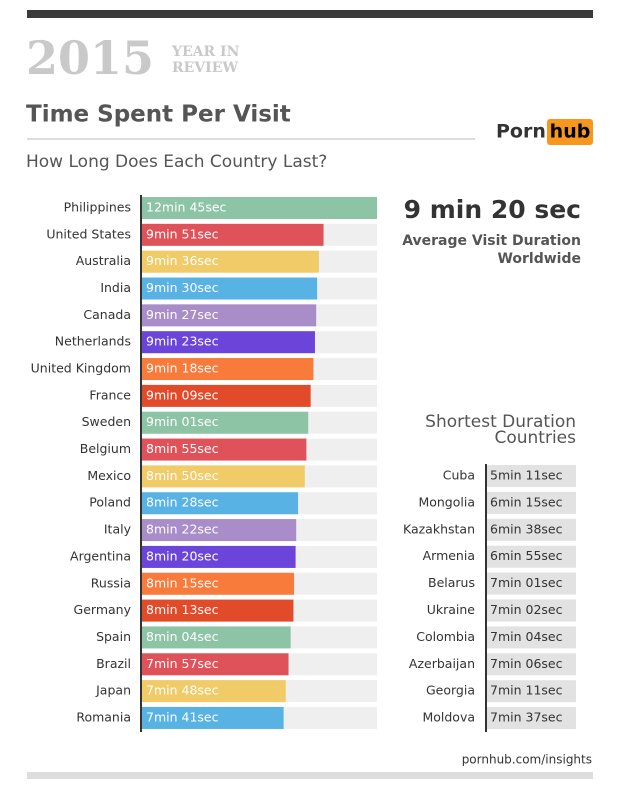 This screenshot has width=620, height=799. Describe the element at coordinates (182, 529) in the screenshot. I see `value-label: 8min 22sec` at that location.